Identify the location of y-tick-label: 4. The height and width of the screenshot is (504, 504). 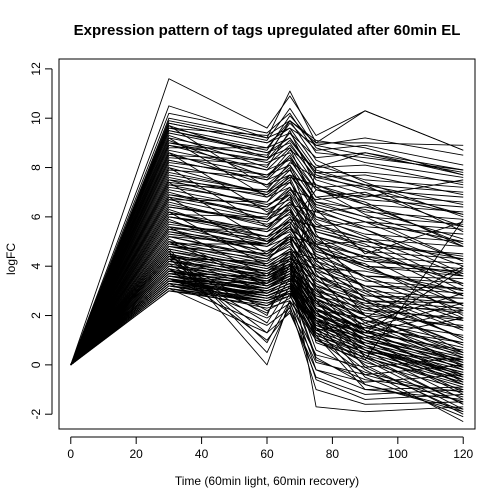
(36, 266).